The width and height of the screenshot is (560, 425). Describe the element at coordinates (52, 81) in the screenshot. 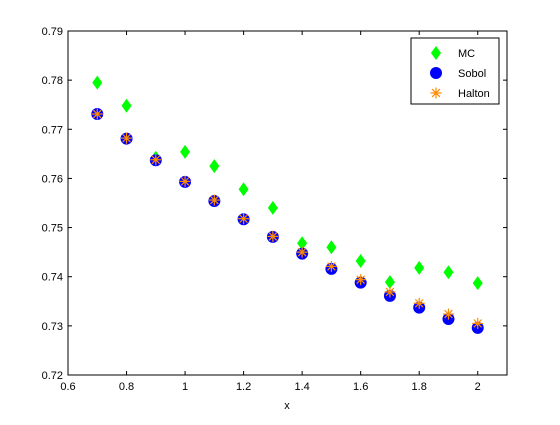

I see `y-tick-label: 0.78` at that location.